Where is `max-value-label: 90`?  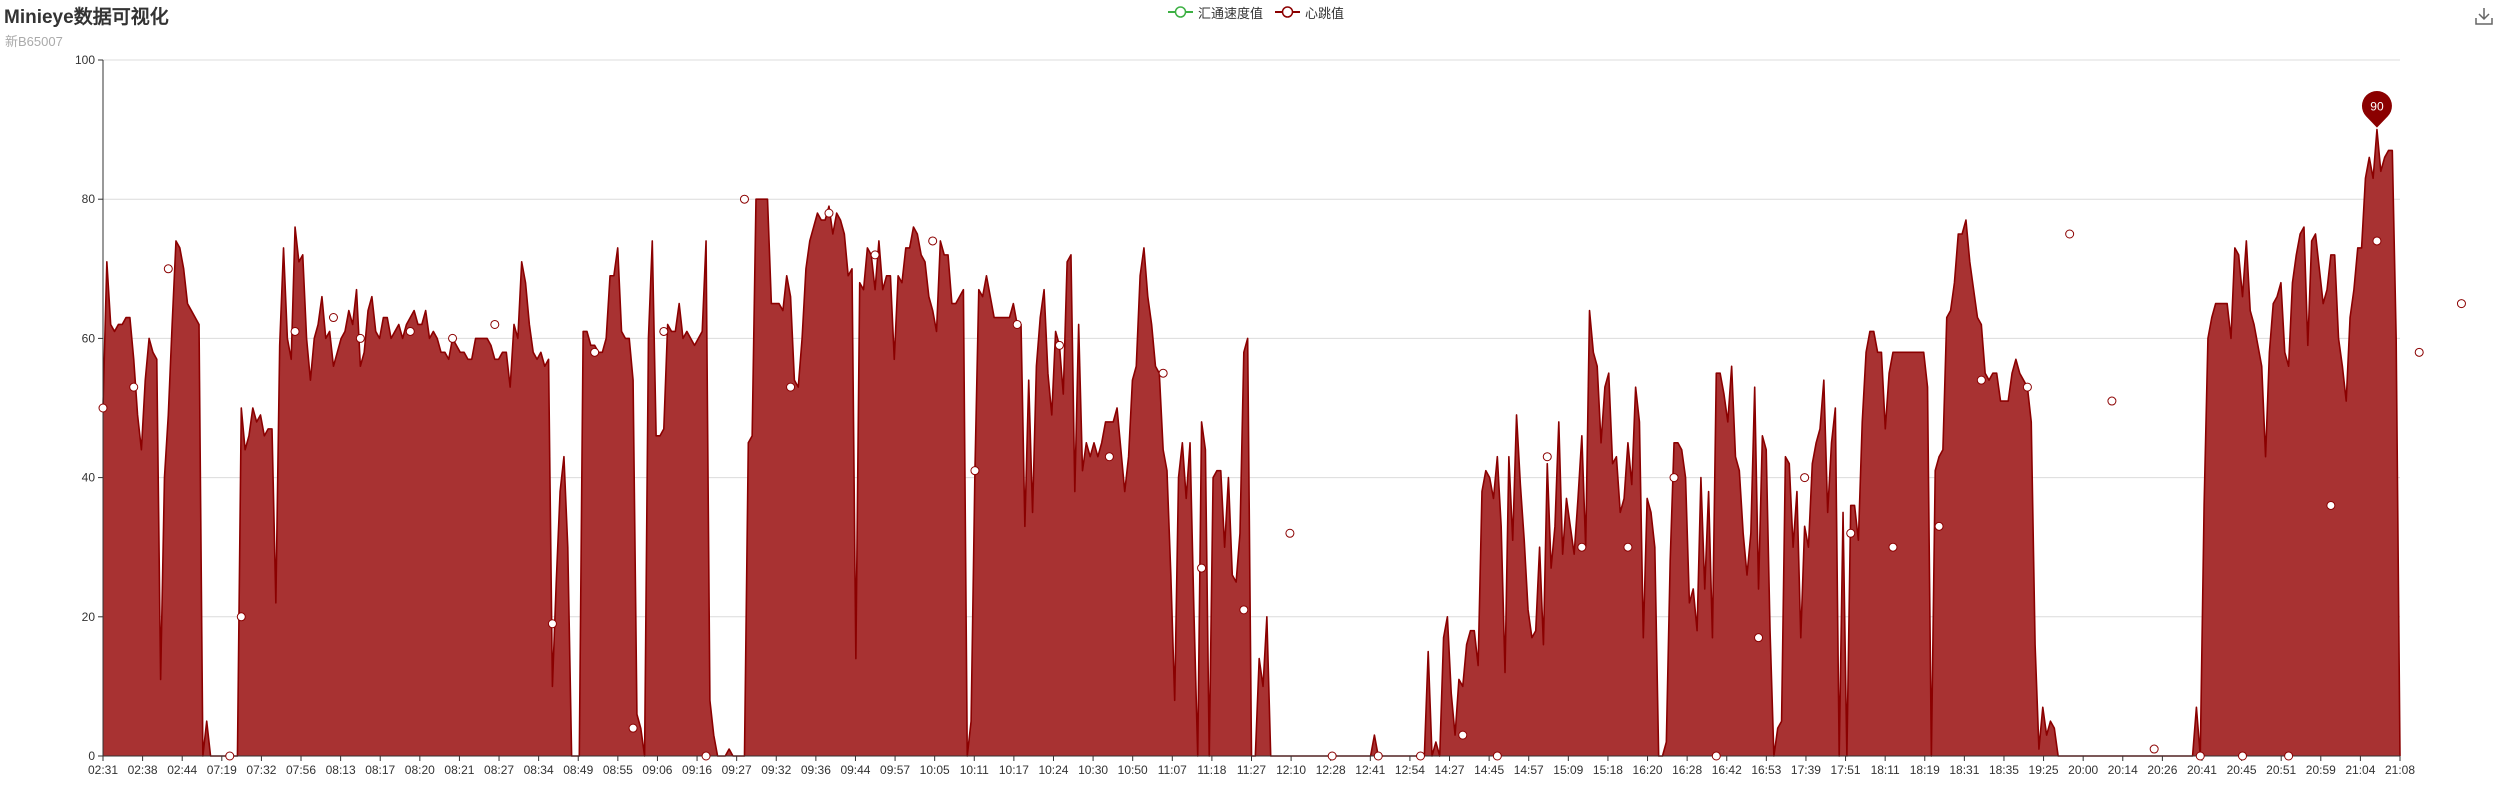 max-value-label: 90 is located at coordinates (2377, 107).